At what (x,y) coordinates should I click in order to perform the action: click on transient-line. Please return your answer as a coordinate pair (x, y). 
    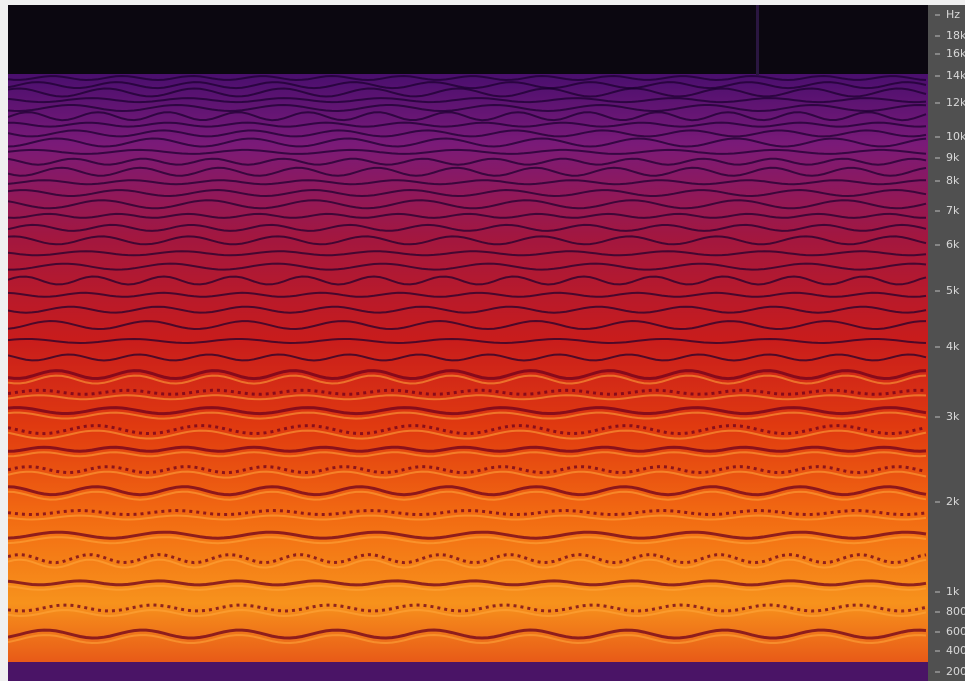
    Looking at the image, I should click on (757, 40).